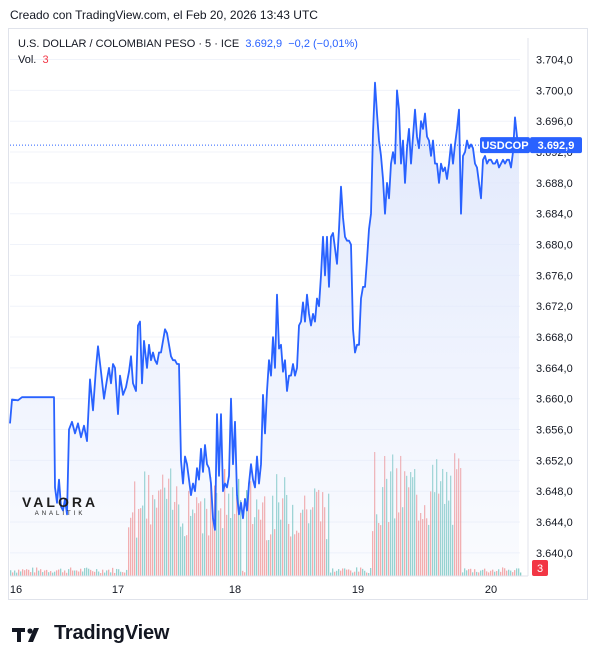 The width and height of the screenshot is (598, 664). I want to click on watermark-sub: ANALITIK, so click(60, 514).